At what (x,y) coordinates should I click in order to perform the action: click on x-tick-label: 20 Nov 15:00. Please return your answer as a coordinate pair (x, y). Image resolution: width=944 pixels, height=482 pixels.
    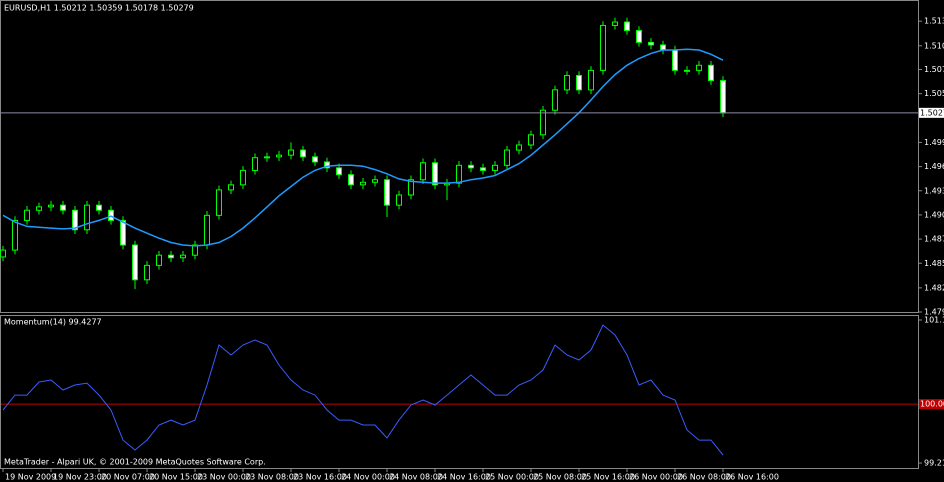
    Looking at the image, I should click on (176, 477).